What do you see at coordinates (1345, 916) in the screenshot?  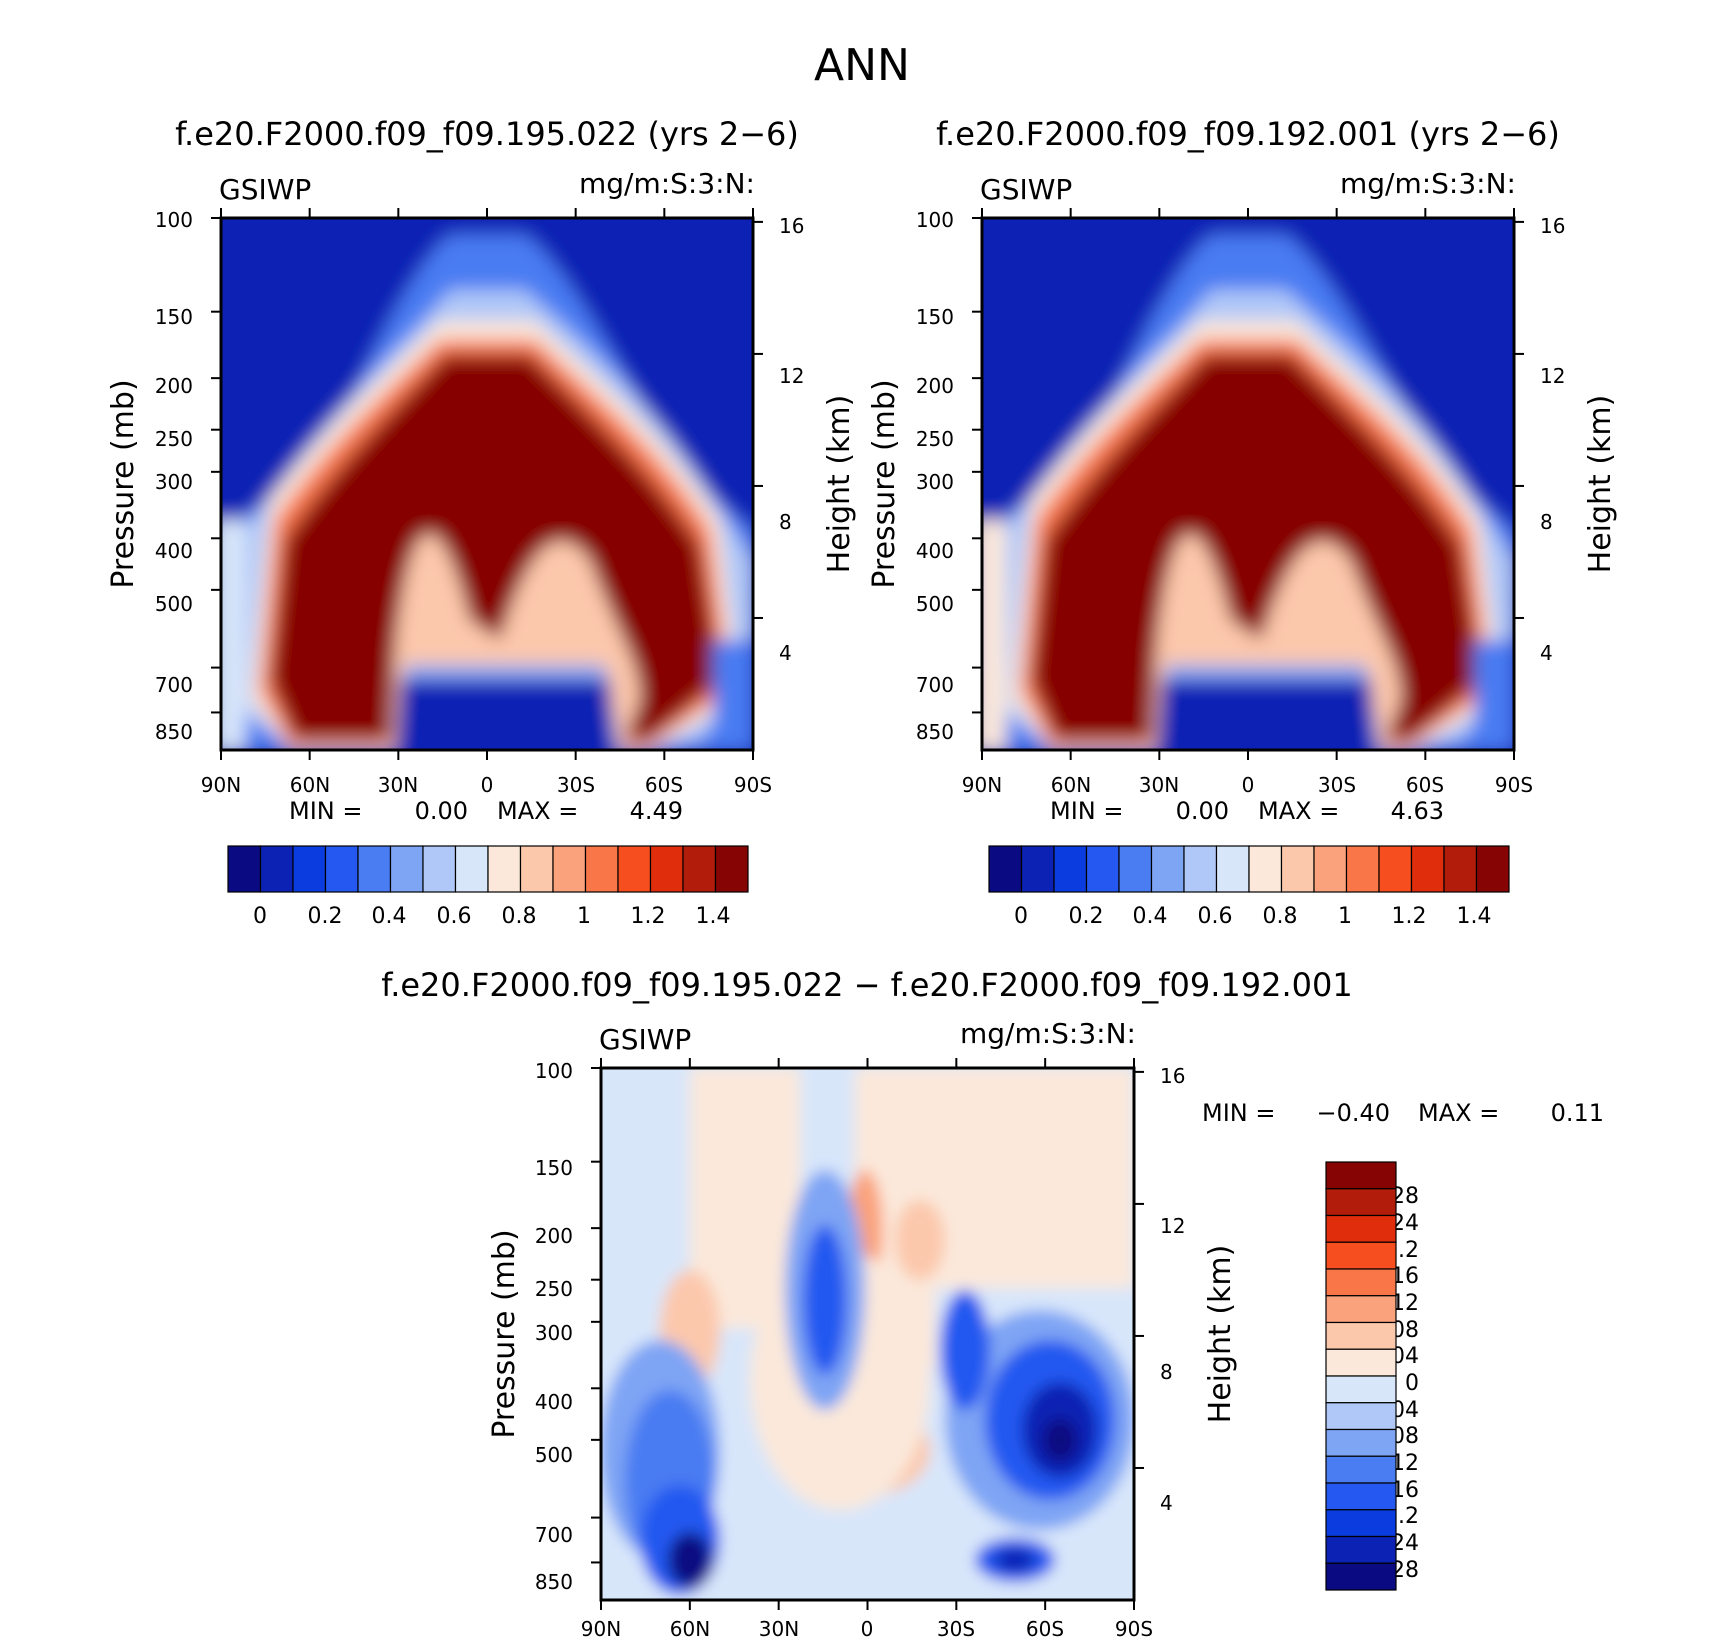 I see `panel-b-cbar-label: 1` at bounding box center [1345, 916].